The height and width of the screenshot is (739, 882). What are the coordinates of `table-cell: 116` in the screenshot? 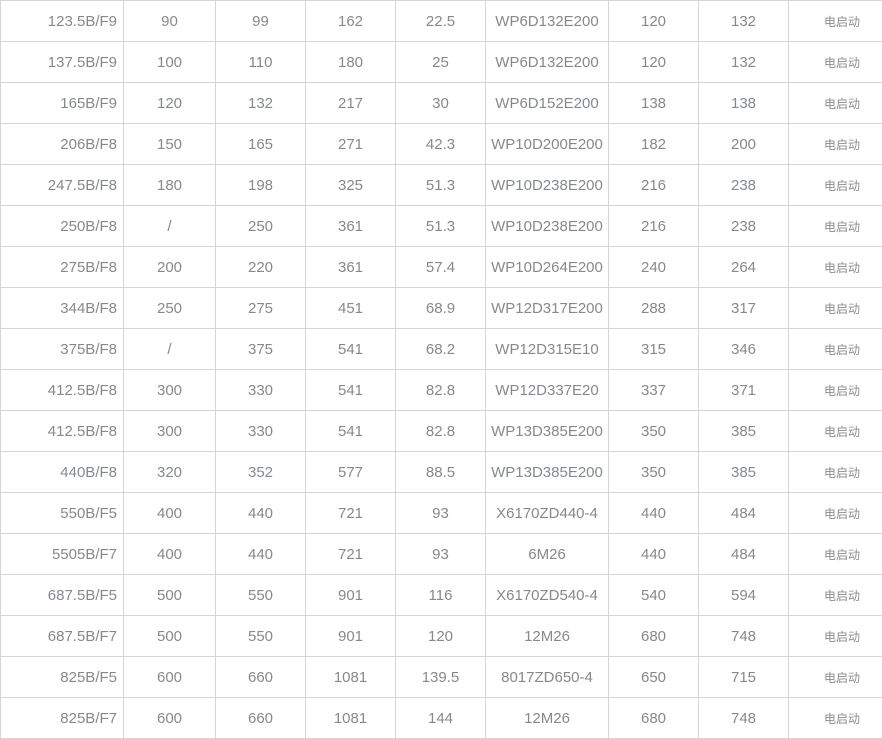 It's located at (440, 595).